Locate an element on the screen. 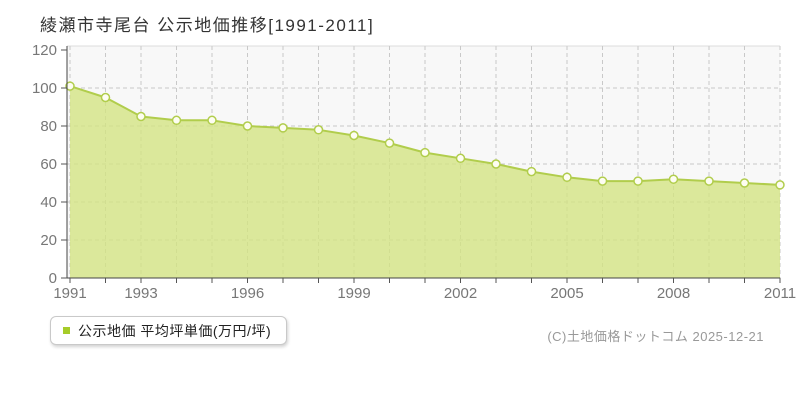  legend: 公示地価 平均坪単価(万円/坪) is located at coordinates (169, 330).